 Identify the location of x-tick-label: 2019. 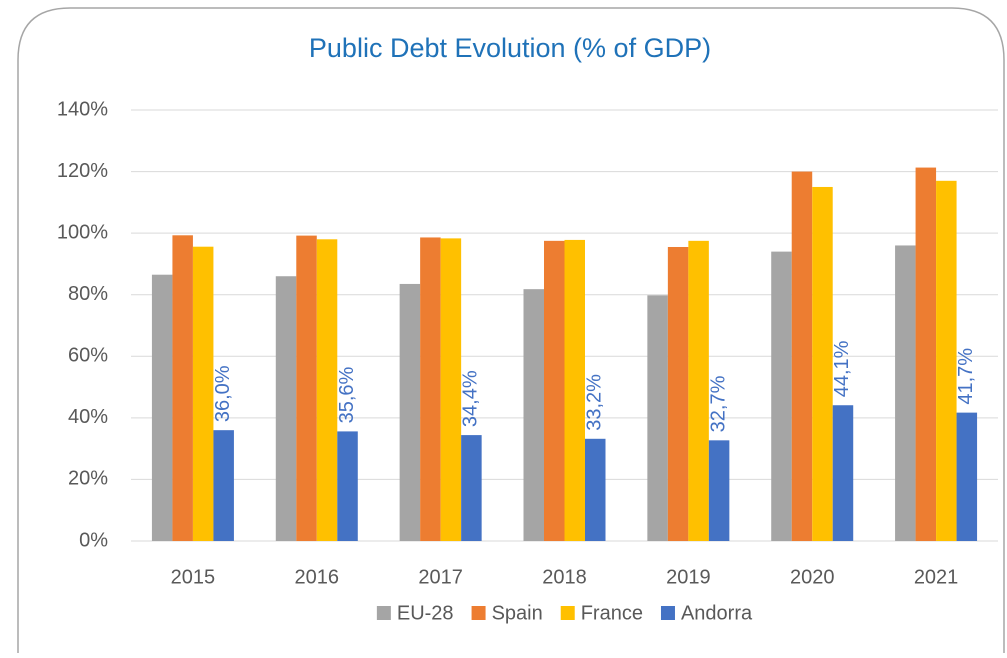
(688, 577).